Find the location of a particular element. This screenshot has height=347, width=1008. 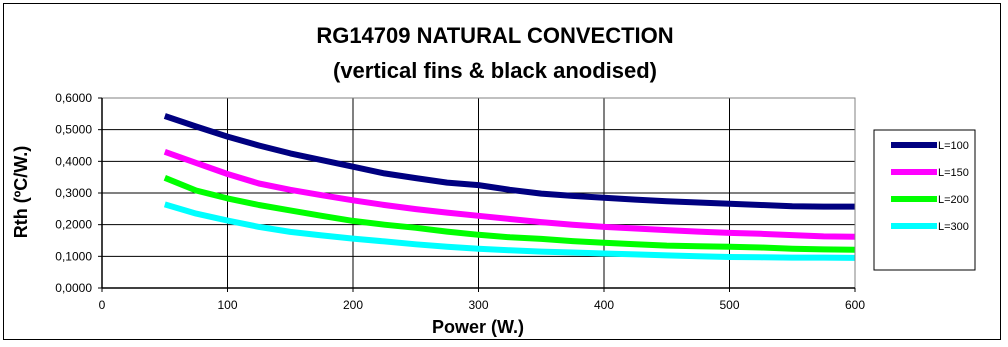

y-tick-label: 0,6000 is located at coordinates (73, 98).